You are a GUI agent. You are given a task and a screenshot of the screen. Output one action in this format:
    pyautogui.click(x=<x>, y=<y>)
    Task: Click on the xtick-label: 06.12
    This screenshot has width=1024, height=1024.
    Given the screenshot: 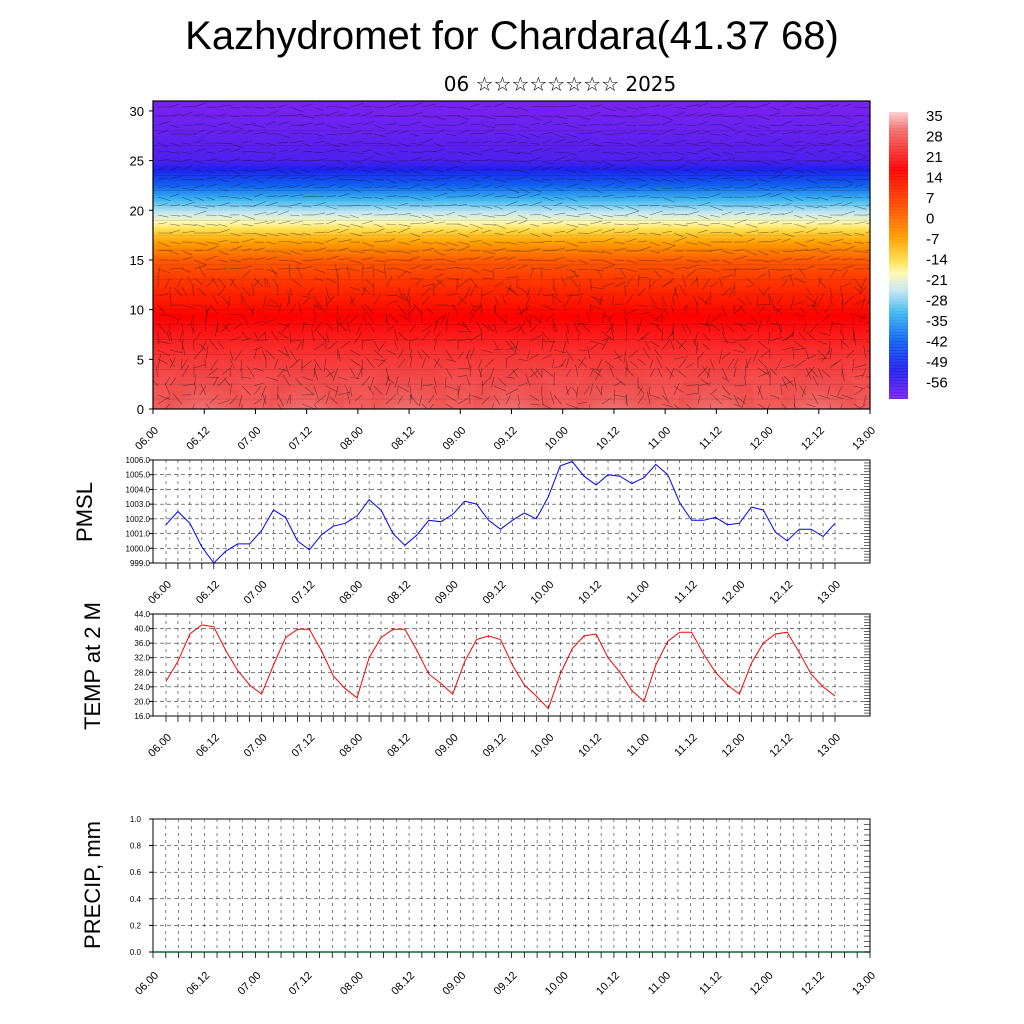 What is the action you would take?
    pyautogui.click(x=208, y=746)
    